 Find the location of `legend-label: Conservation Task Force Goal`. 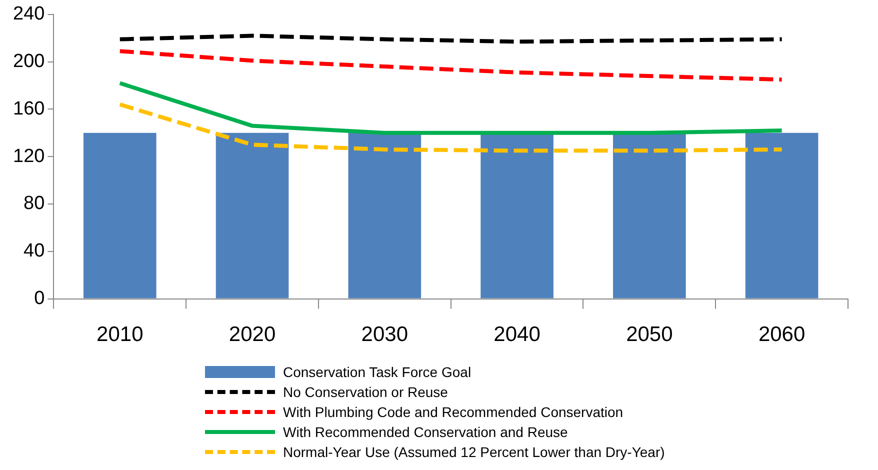

legend-label: Conservation Task Force Goal is located at coordinates (377, 372).